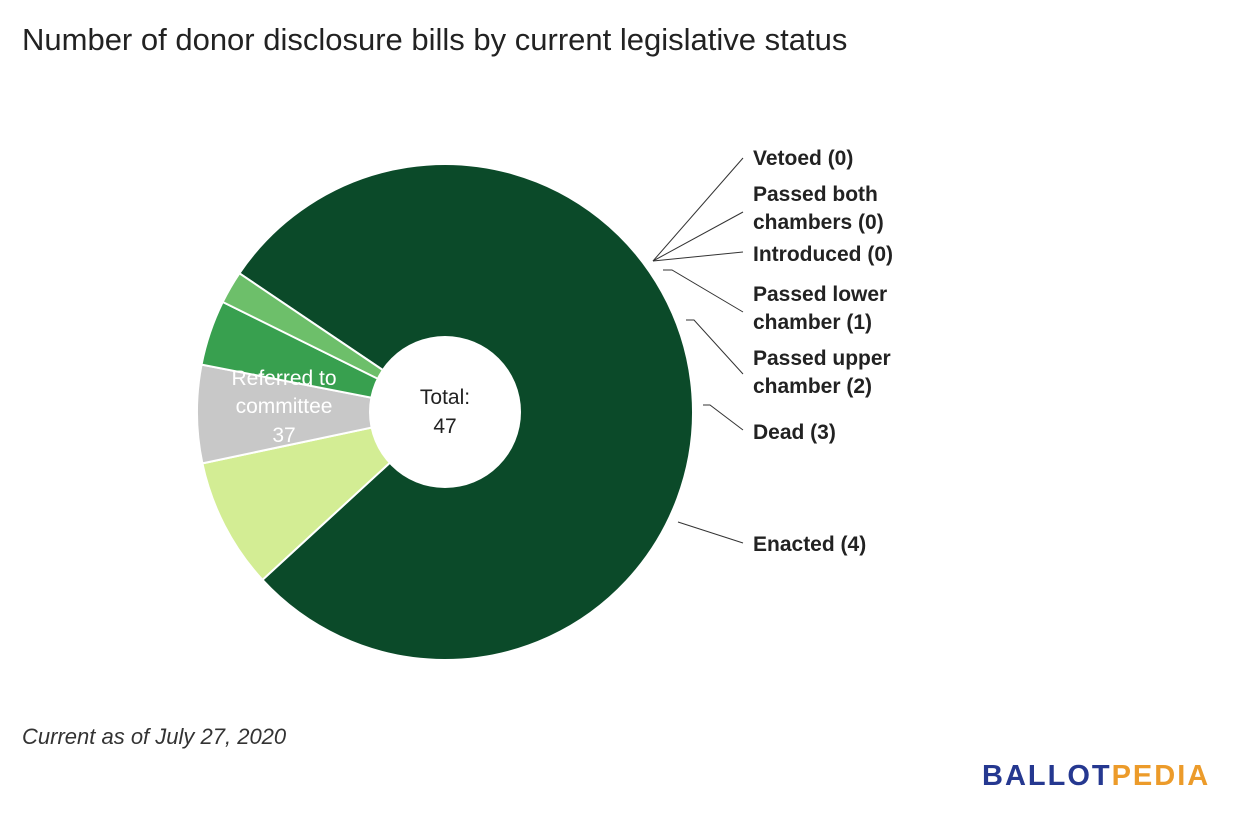 The width and height of the screenshot is (1240, 840). What do you see at coordinates (715, 347) in the screenshot?
I see `leader-line-passed-upper-chamber` at bounding box center [715, 347].